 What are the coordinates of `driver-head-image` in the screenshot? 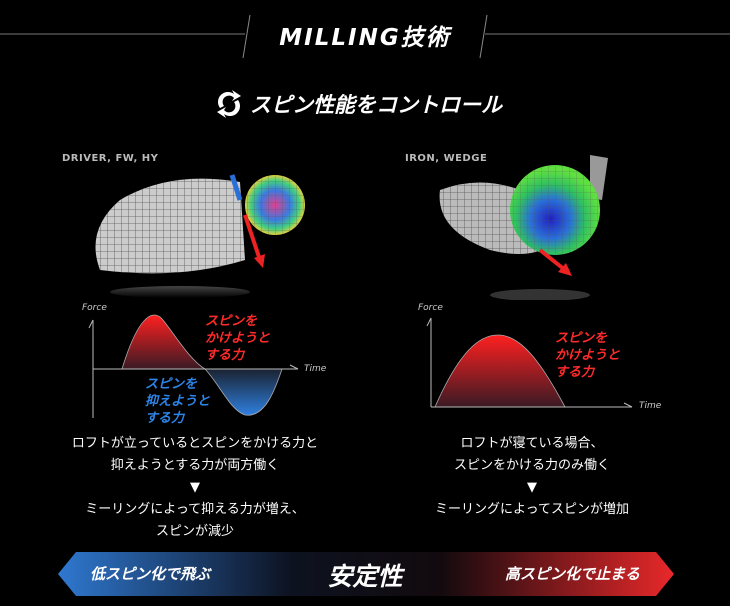 It's located at (200, 236).